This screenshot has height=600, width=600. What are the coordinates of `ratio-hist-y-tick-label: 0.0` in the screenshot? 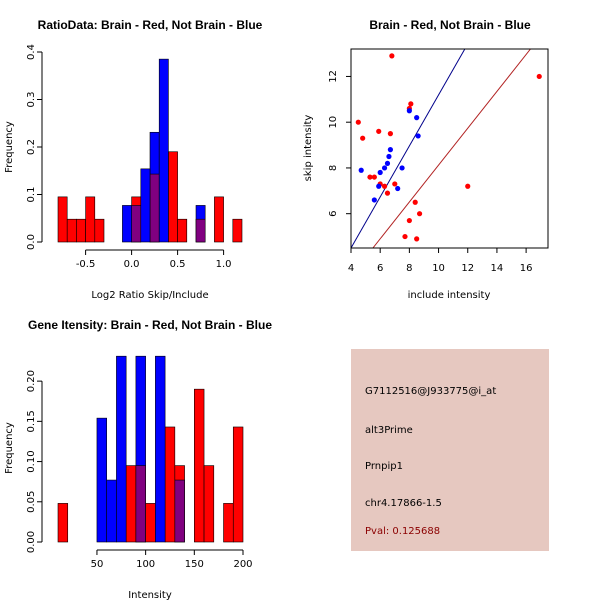 It's located at (31, 242).